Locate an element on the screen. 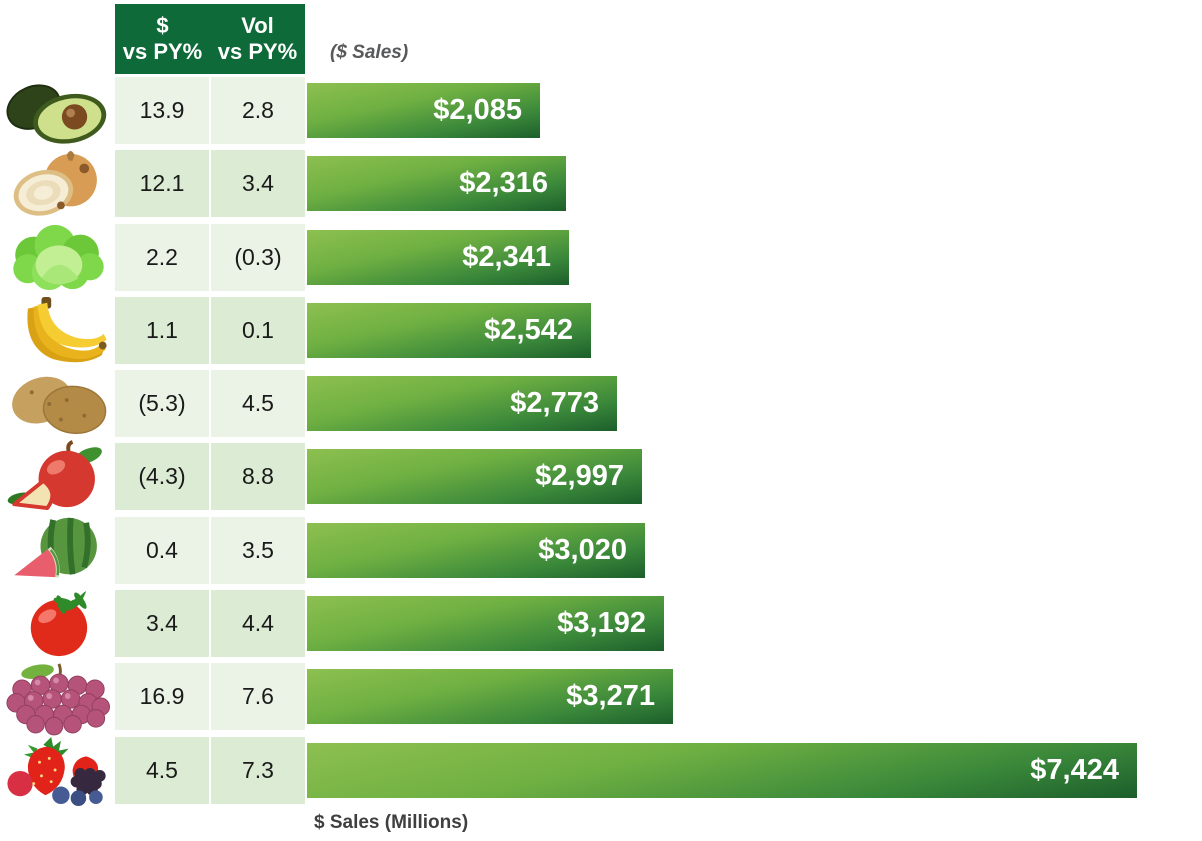 This screenshot has width=1202, height=841. table-row: 13.9 2.8 $2,085 is located at coordinates (601, 110).